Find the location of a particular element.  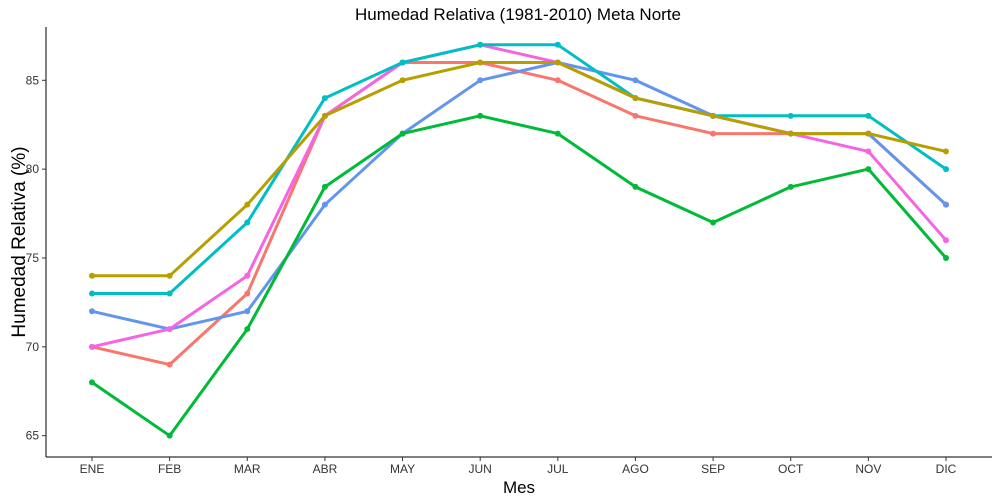

x-tick-label: MAR is located at coordinates (247, 469).